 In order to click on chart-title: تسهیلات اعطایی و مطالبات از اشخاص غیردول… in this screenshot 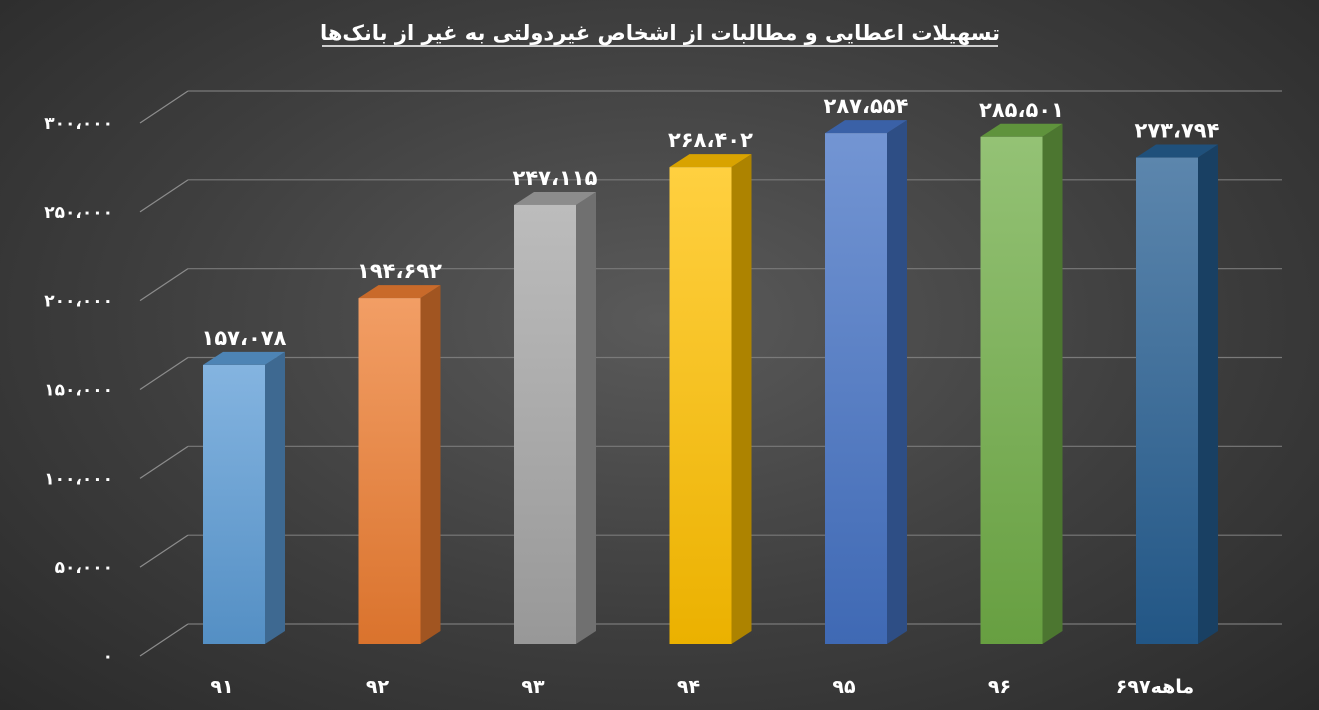, I will do `click(660, 33)`.